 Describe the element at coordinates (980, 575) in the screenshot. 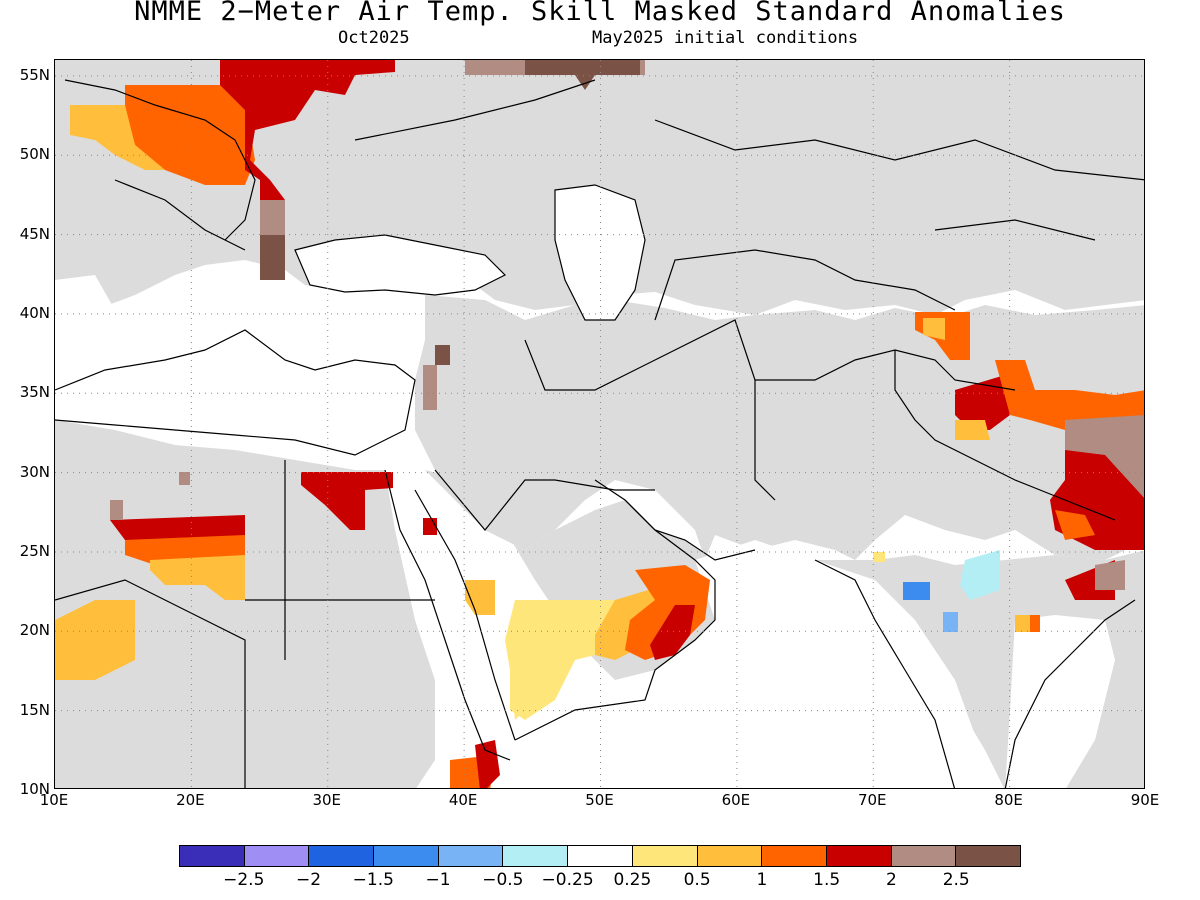

I see `anomaly-india-interior` at that location.